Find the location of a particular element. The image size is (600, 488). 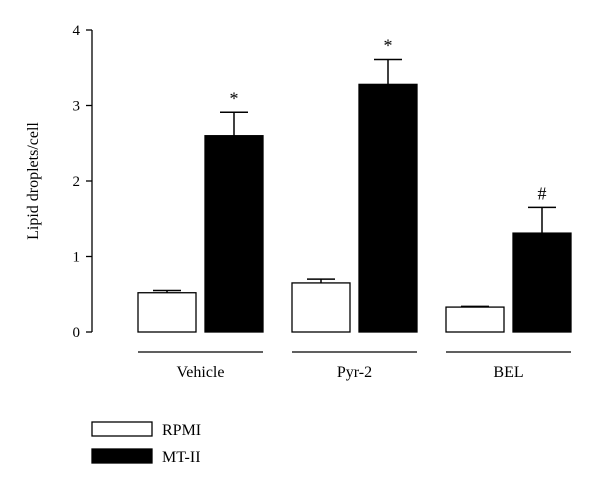

category-label: Pyr-2 is located at coordinates (354, 372).